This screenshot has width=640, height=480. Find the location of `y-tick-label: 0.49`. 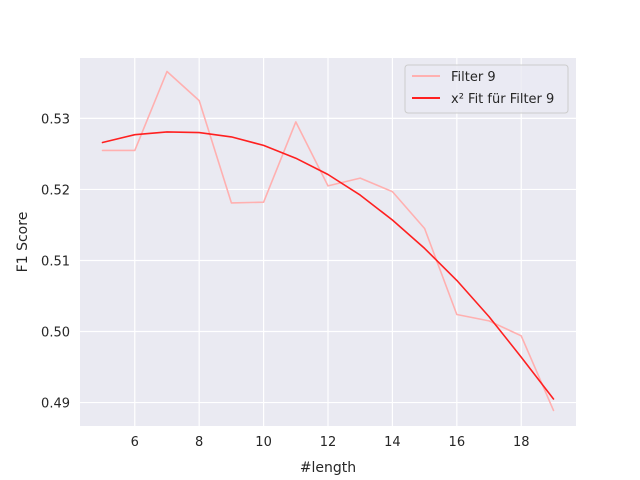

y-tick-label: 0.49 is located at coordinates (55, 404).